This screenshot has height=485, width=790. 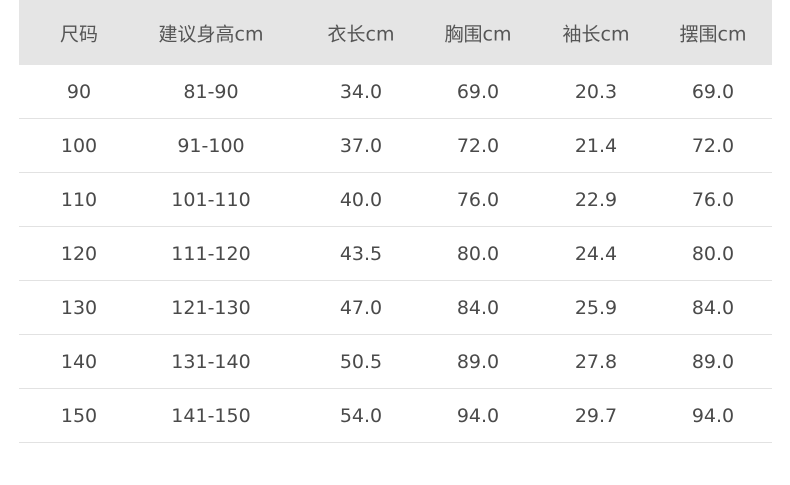 I want to click on column-header: 袖长cm, so click(x=596, y=34).